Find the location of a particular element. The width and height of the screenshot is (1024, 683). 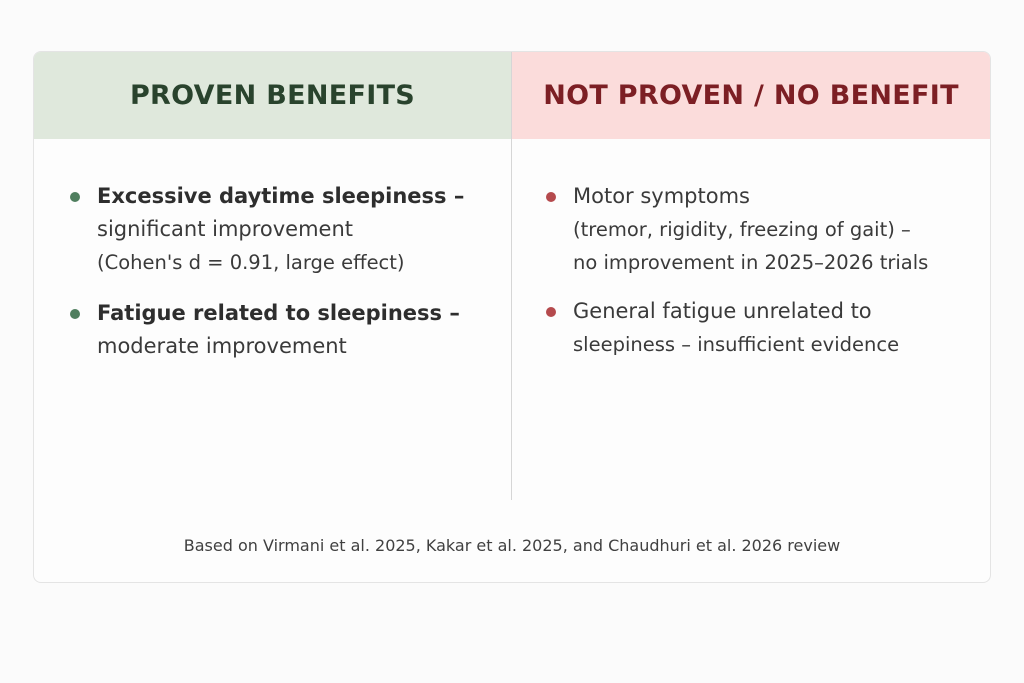

item-detail: moderate improvement is located at coordinates (222, 346).